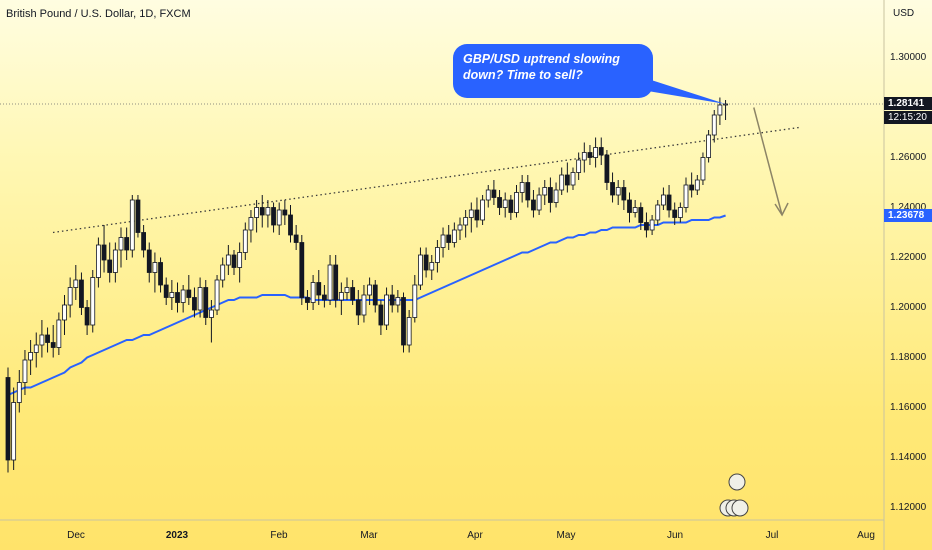 The height and width of the screenshot is (550, 932). I want to click on last-price-badge: 1.28141, so click(908, 103).